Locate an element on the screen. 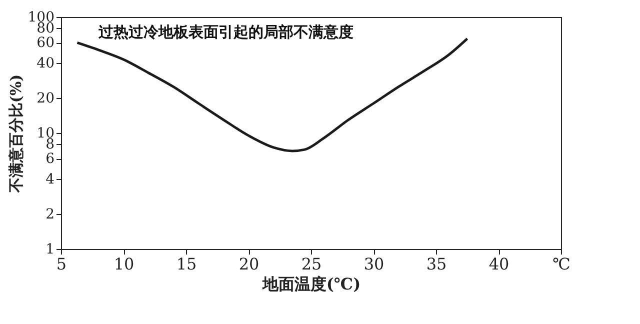 This screenshot has width=640, height=324. y-tick-label: 1 is located at coordinates (50, 250).